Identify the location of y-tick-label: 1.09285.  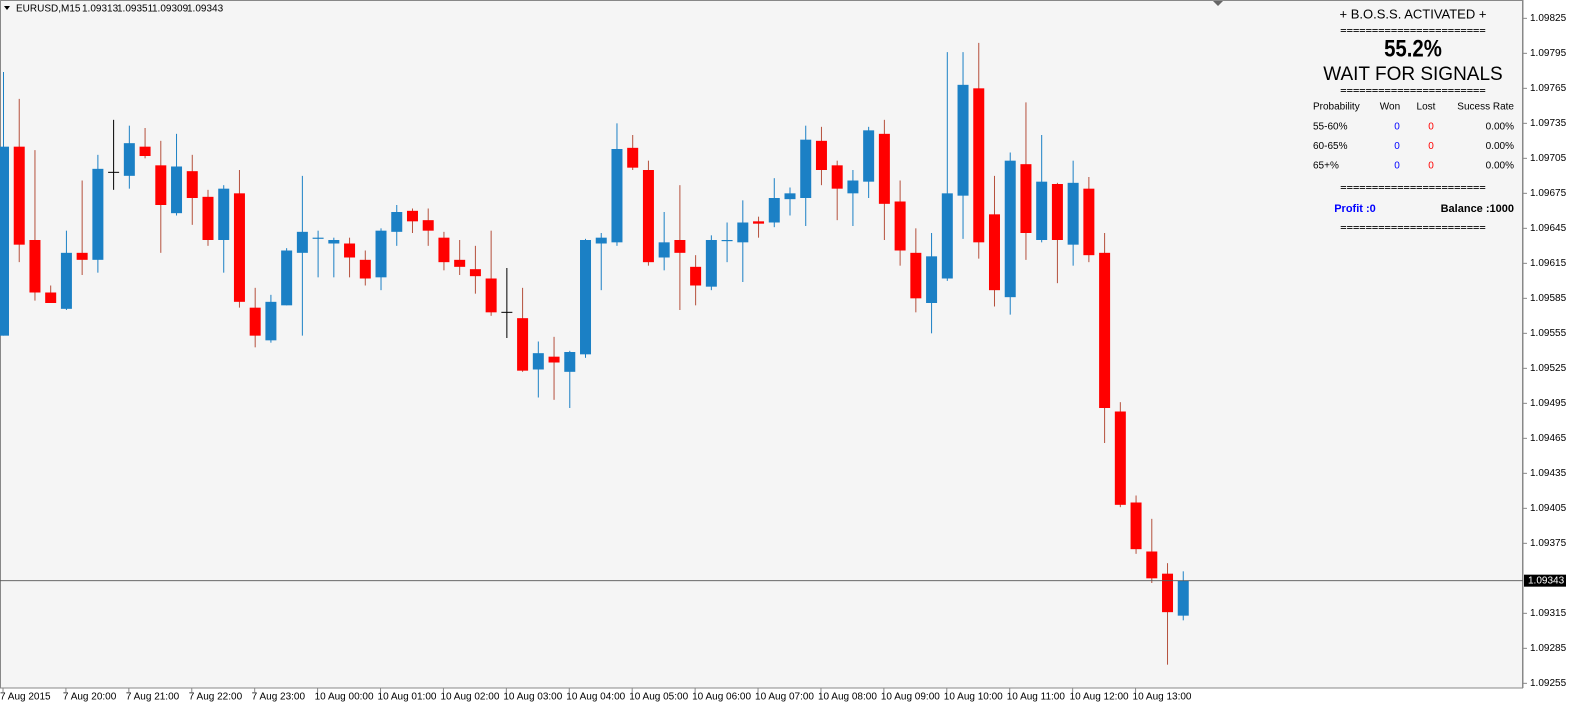
(1548, 648).